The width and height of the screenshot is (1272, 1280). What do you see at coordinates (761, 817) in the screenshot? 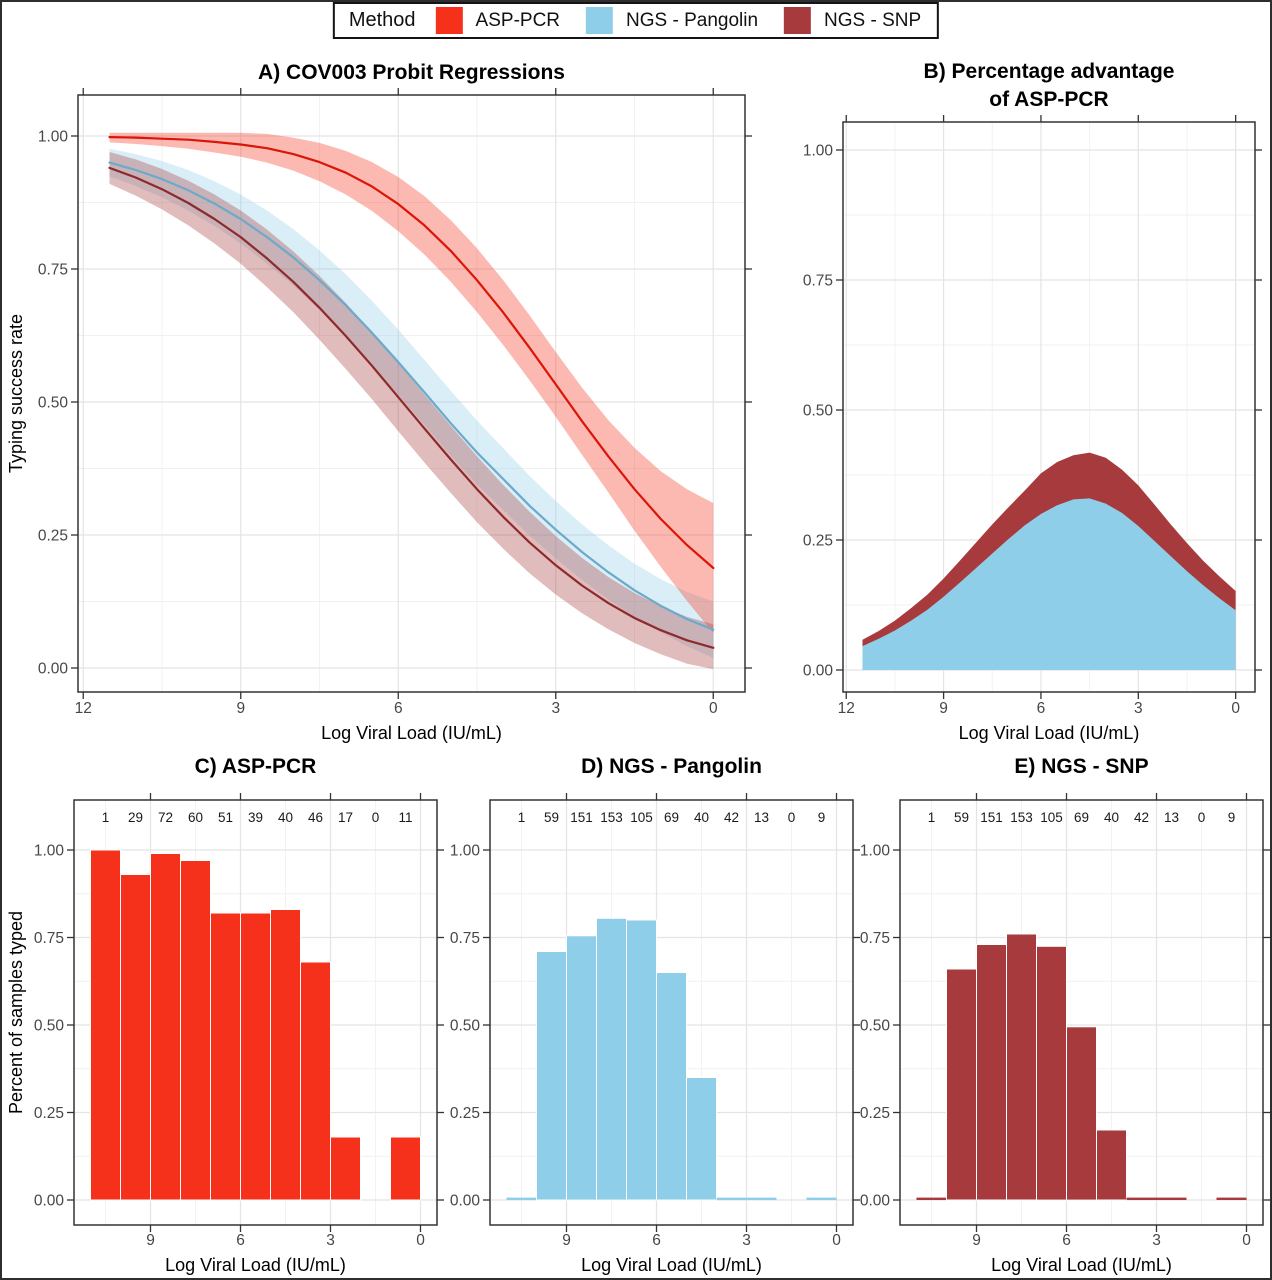
I see `count-label: 13` at bounding box center [761, 817].